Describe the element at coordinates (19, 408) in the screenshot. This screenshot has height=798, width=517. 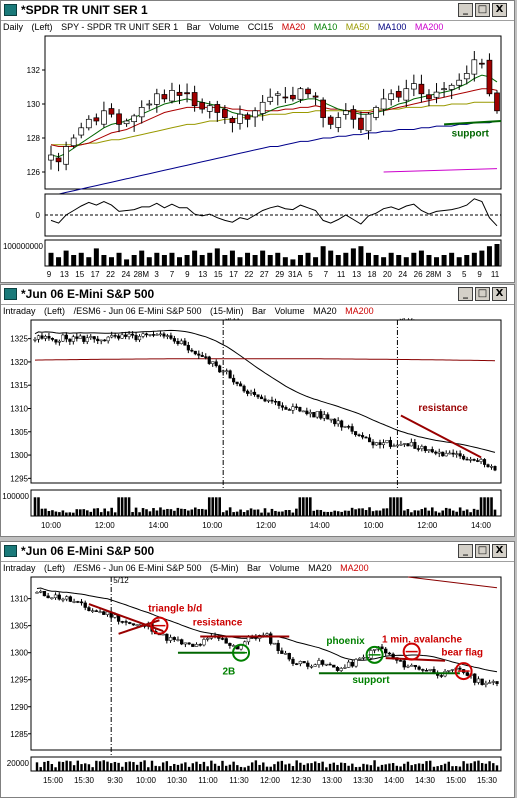
I see `y-tick-label: 1310` at that location.